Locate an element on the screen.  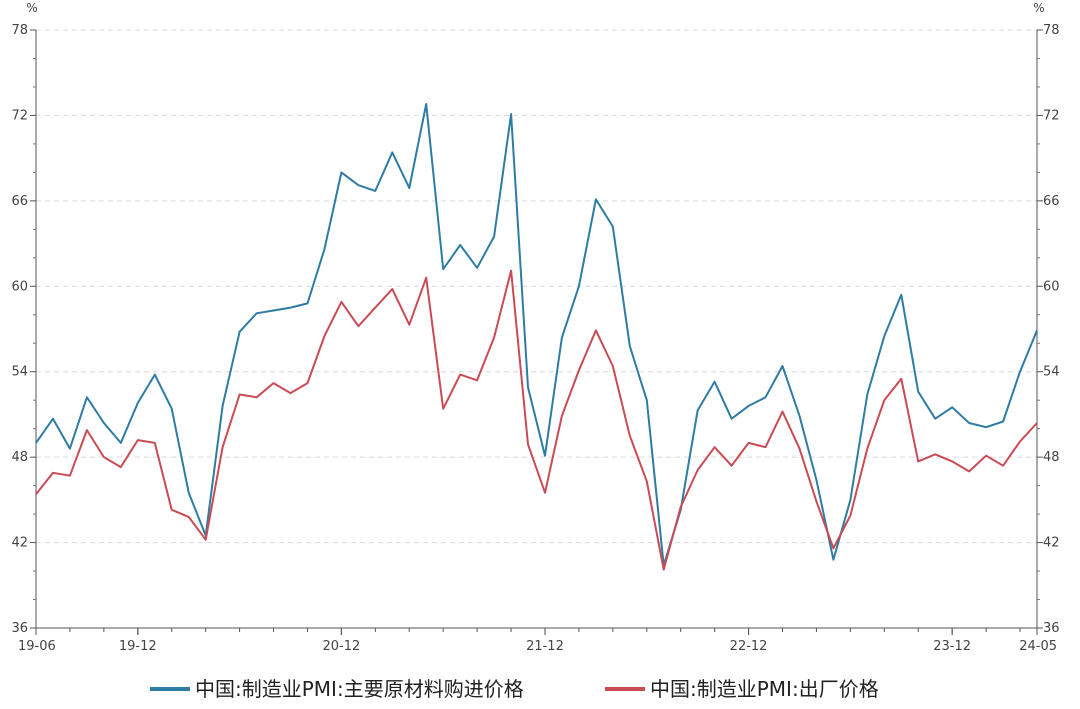
x-tick-label: 22-12 is located at coordinates (749, 646).